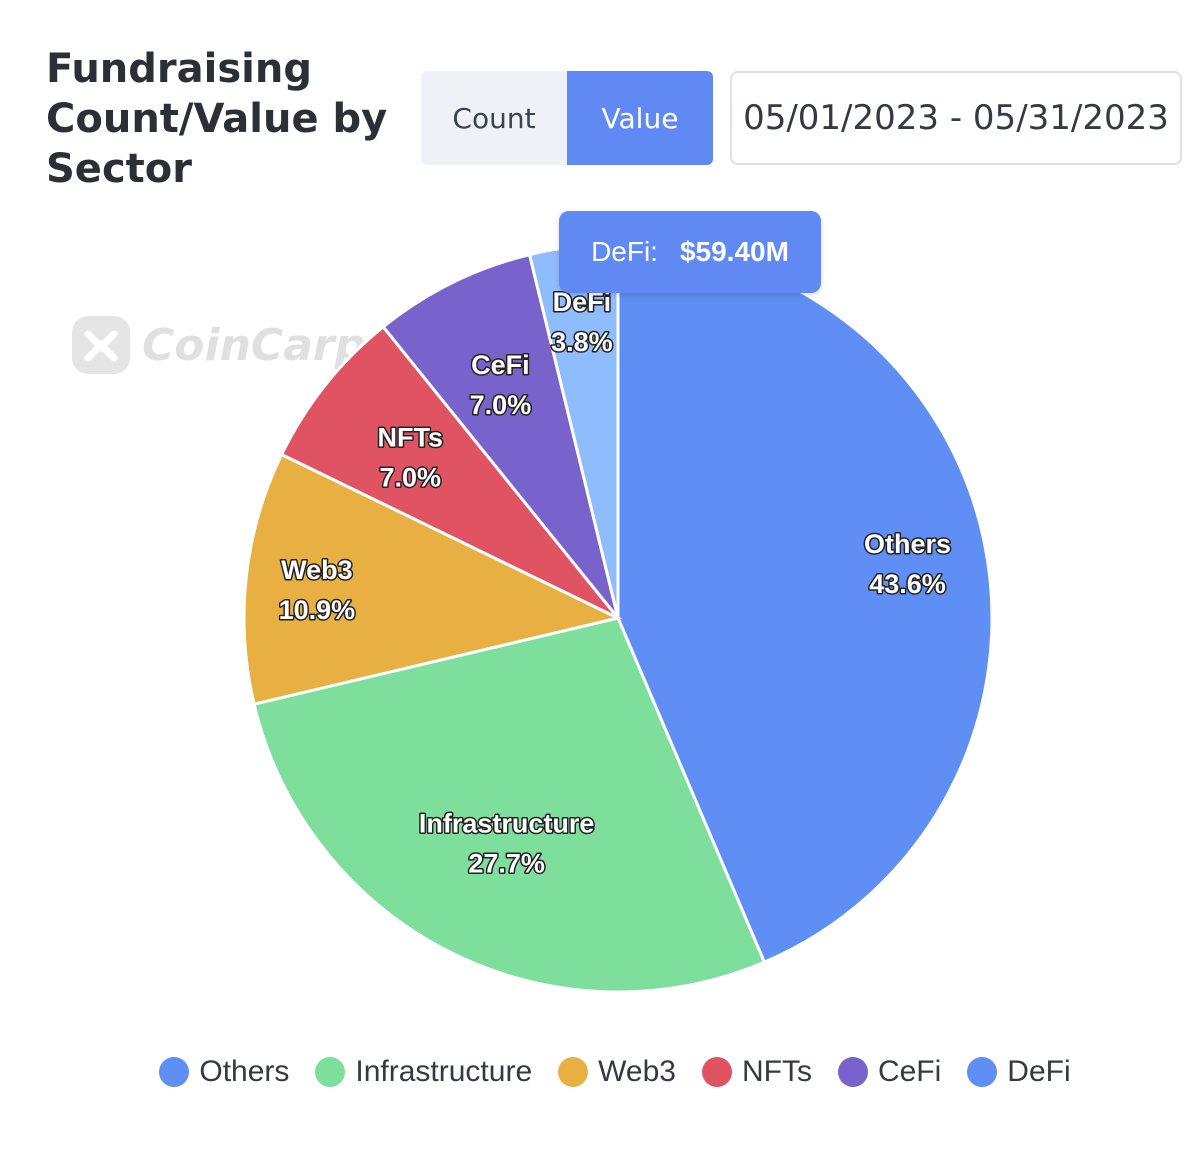 The width and height of the screenshot is (1200, 1154). Describe the element at coordinates (582, 342) in the screenshot. I see `slice-percent-defi: 3.8%` at that location.